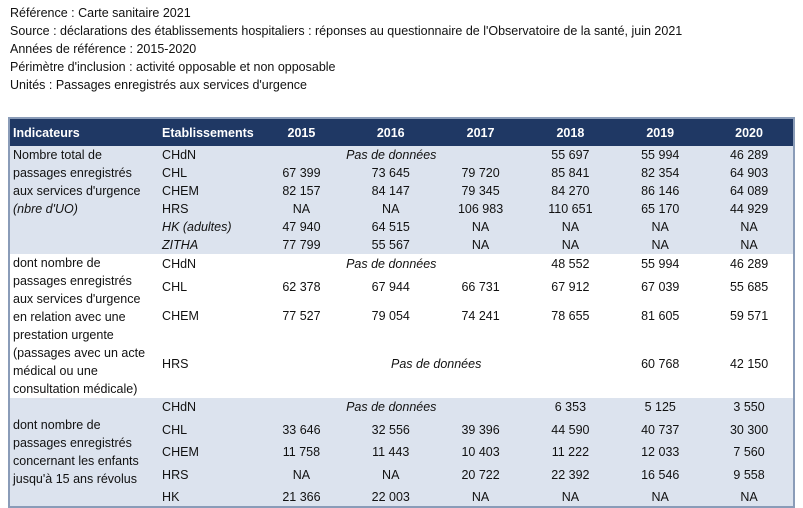  I want to click on value-cell: 64 903, so click(749, 173).